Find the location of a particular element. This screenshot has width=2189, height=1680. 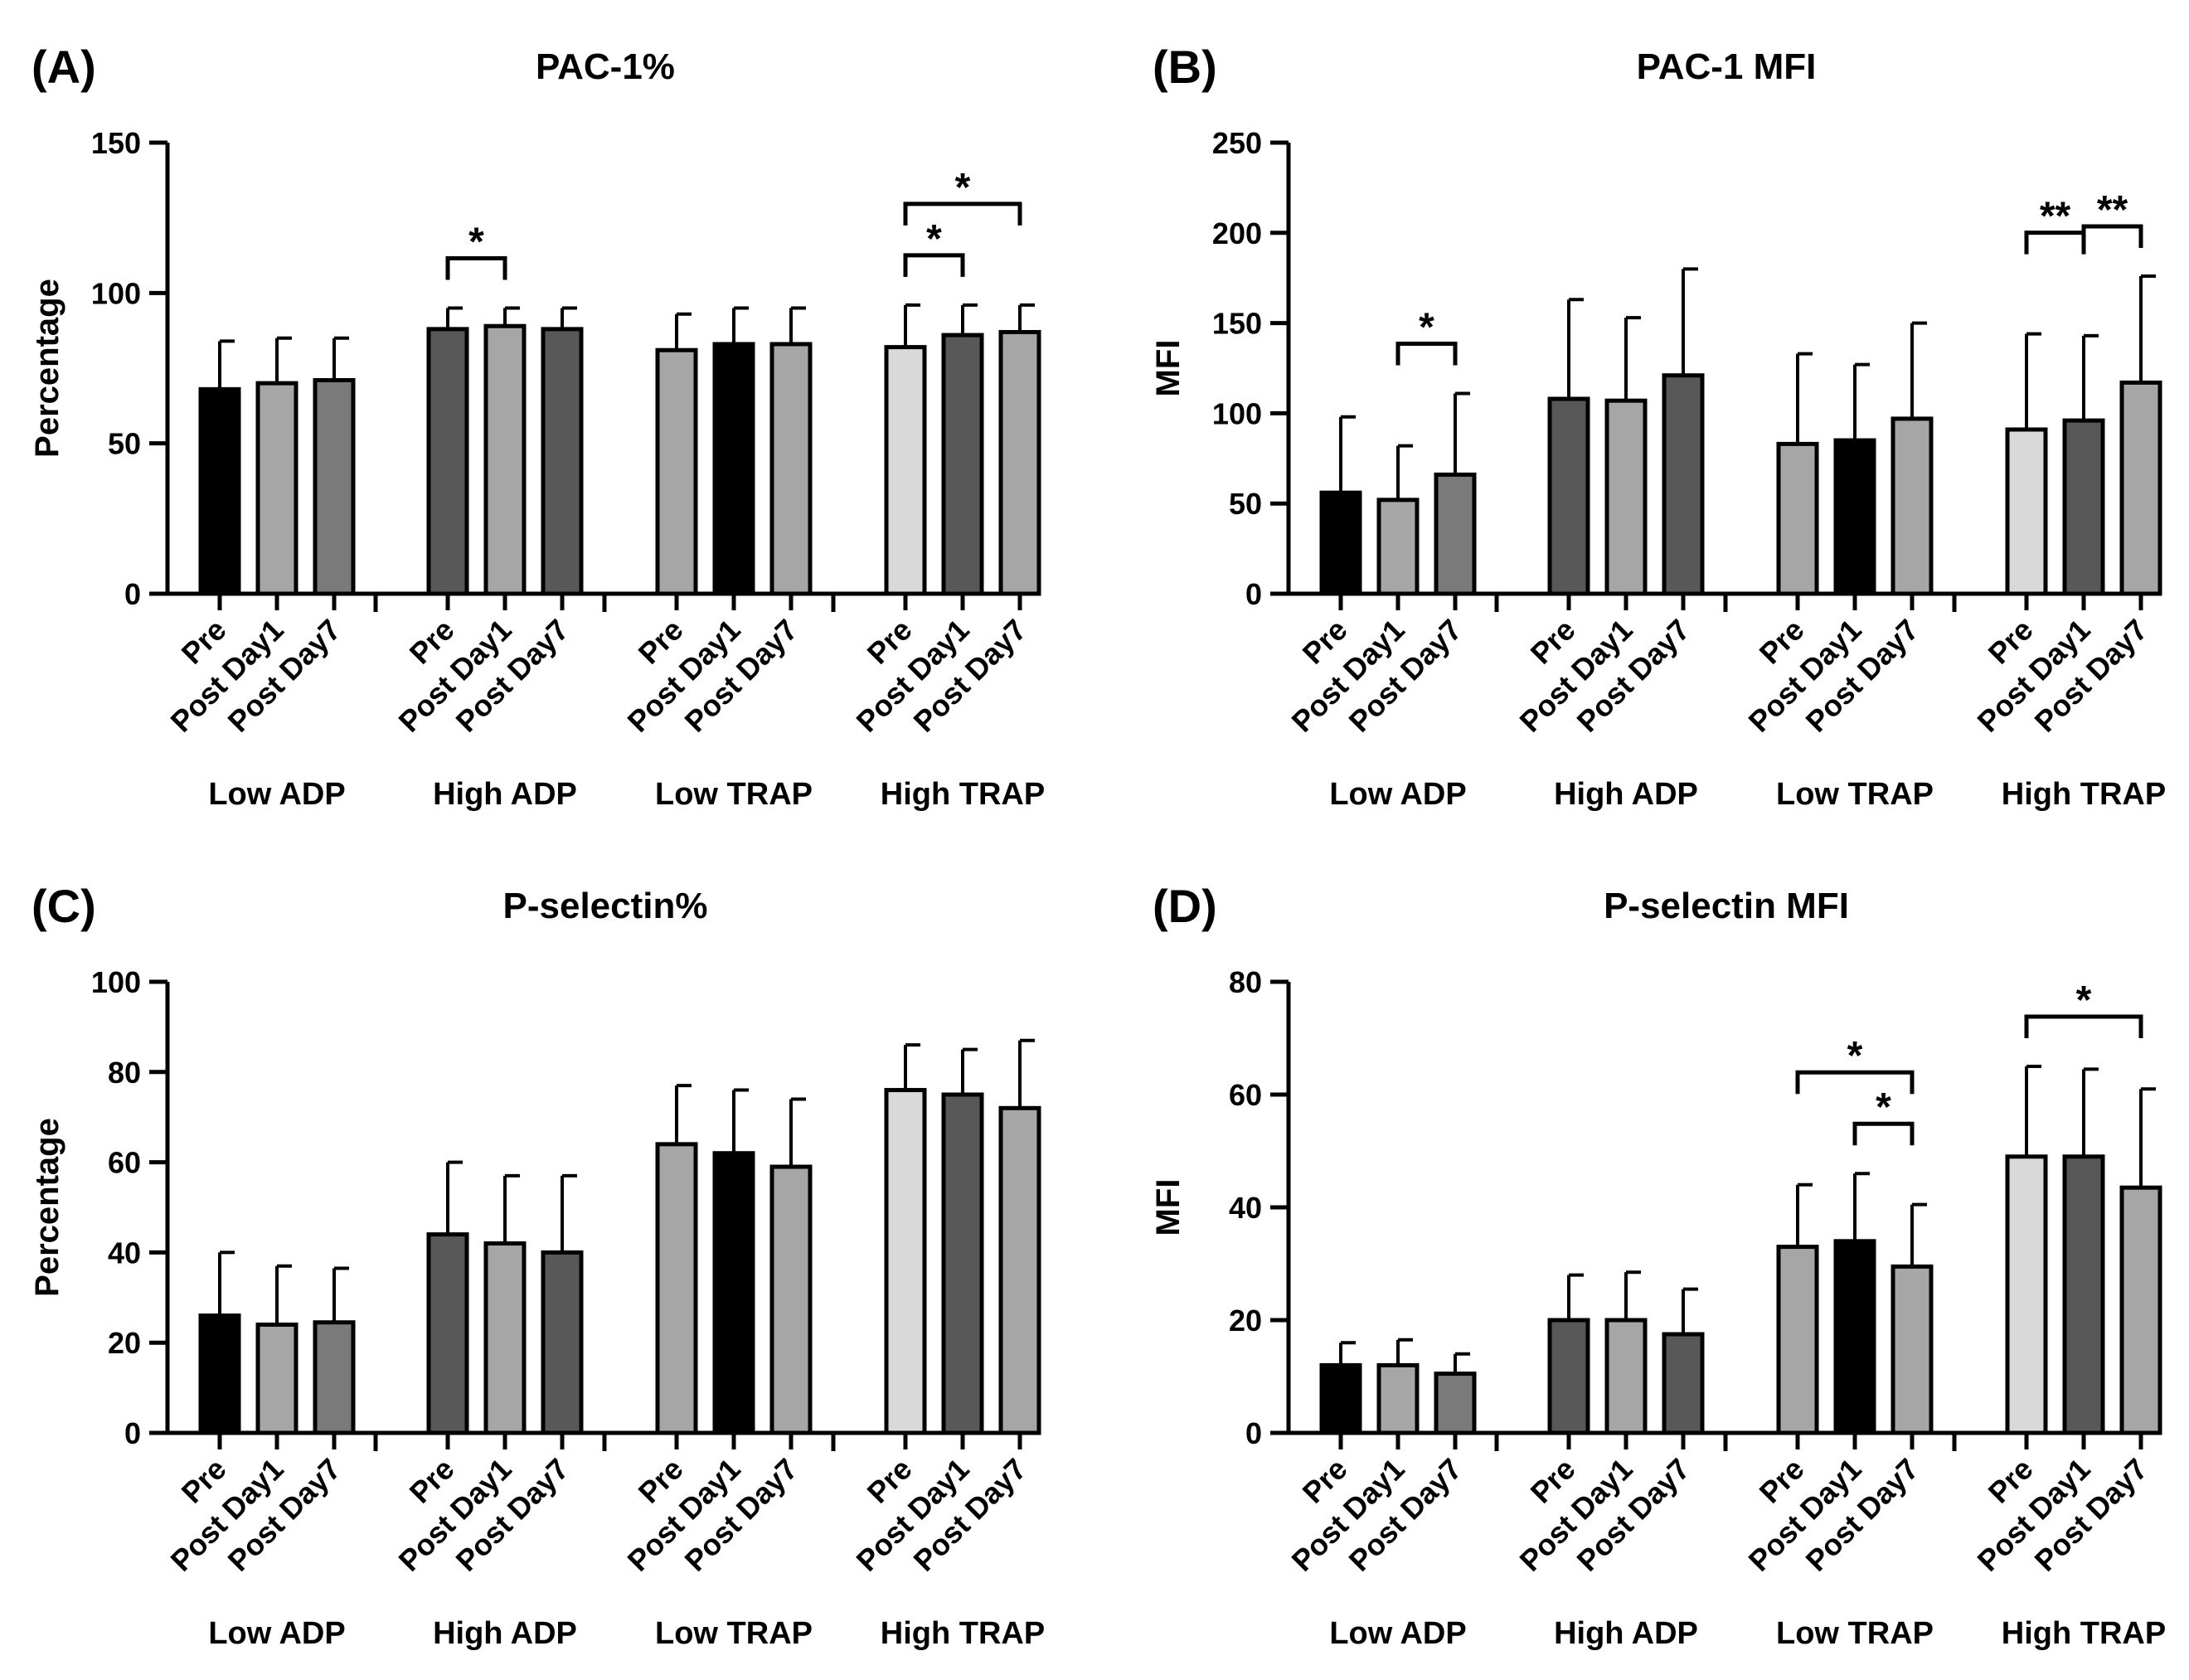

panel-letter: (B) is located at coordinates (1185, 67).